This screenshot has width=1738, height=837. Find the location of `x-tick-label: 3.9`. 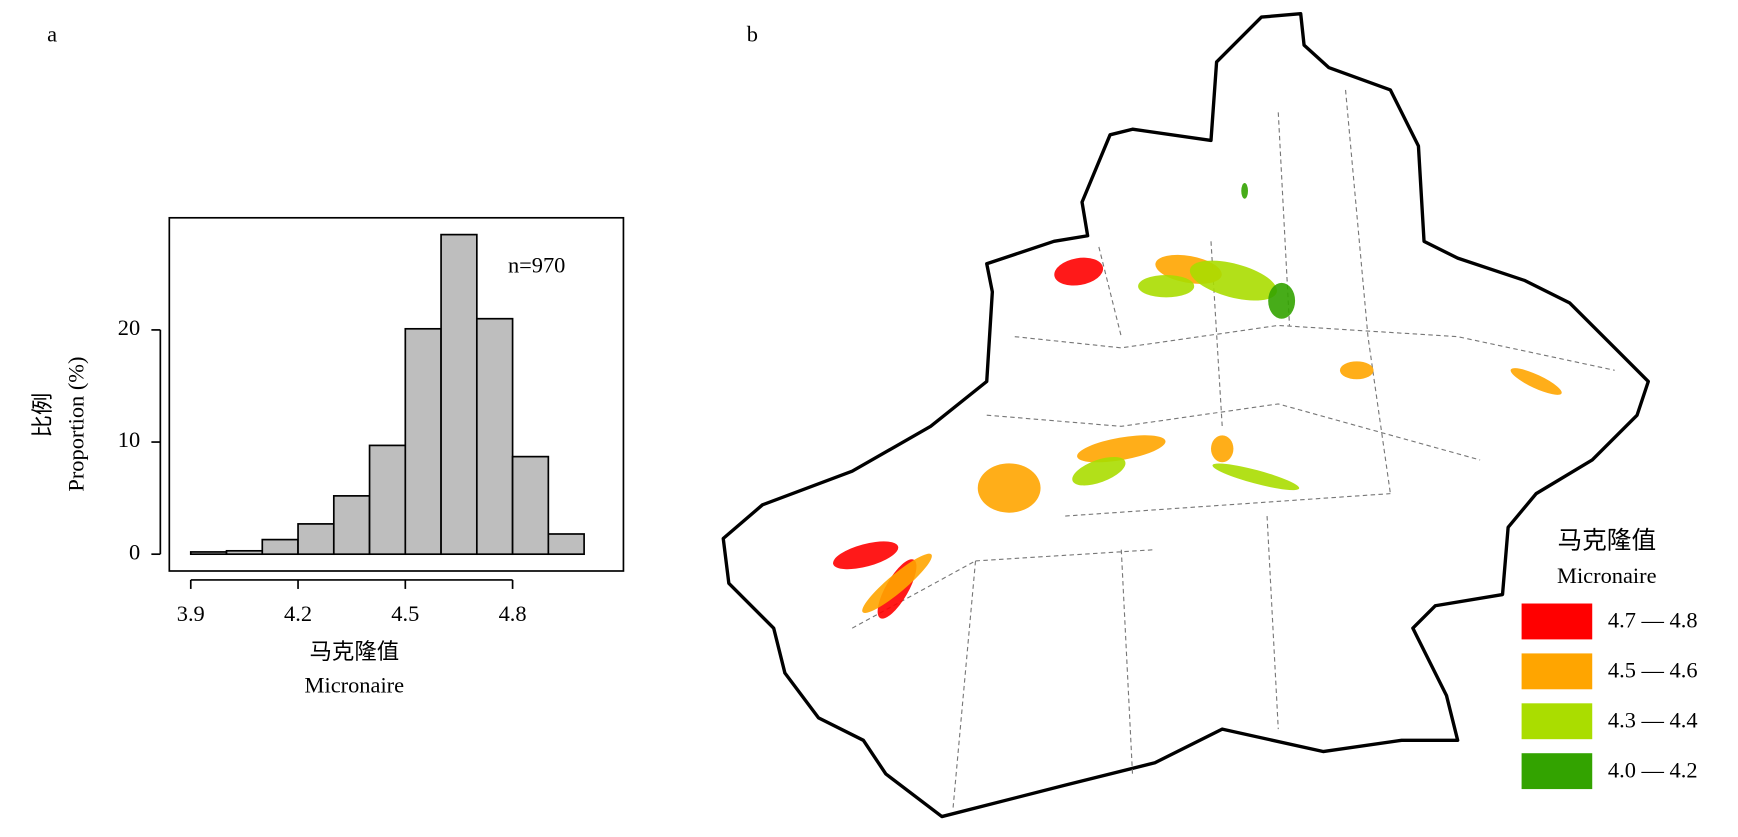

x-tick-label: 3.9 is located at coordinates (191, 613).